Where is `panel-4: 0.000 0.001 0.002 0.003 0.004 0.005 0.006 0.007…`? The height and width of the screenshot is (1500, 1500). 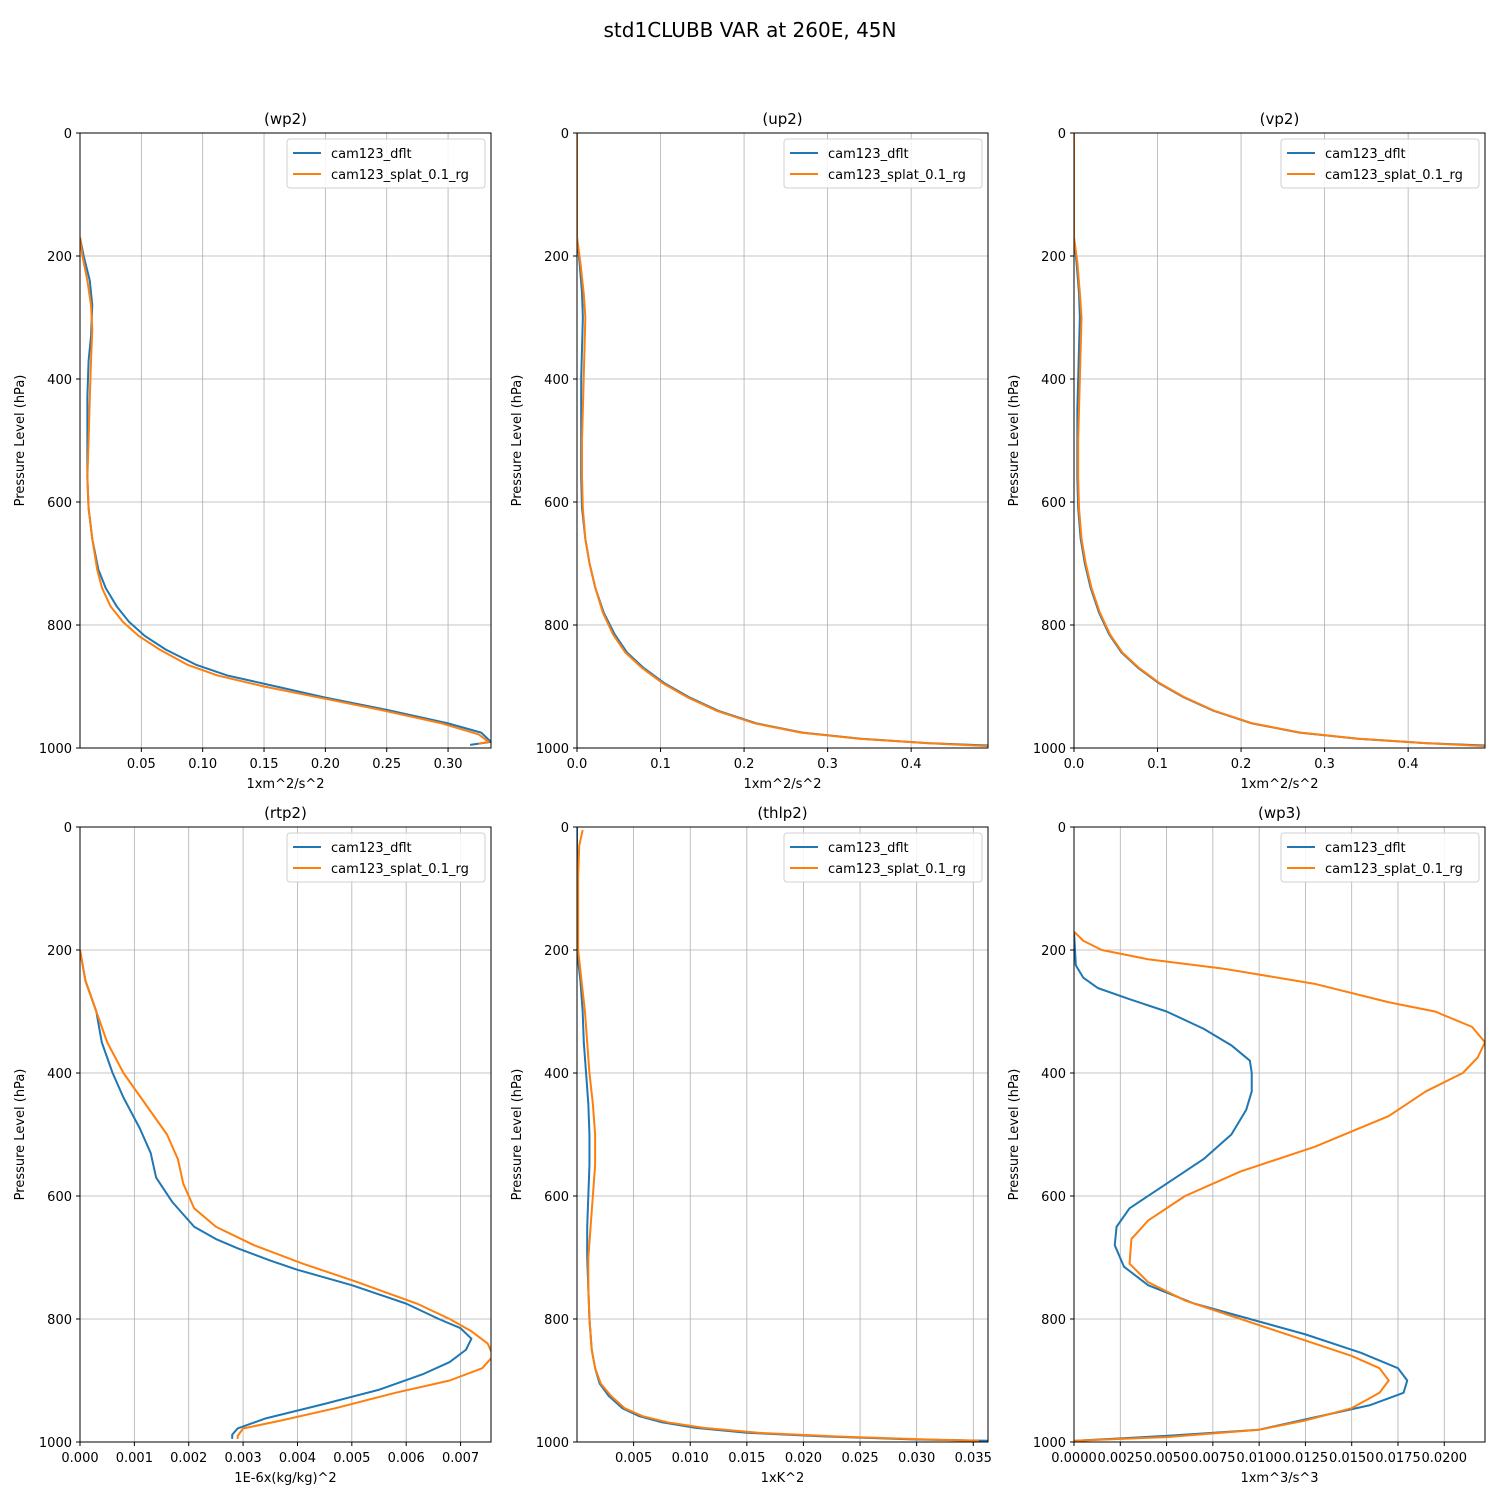
panel-4: 0.000 0.001 0.002 0.003 0.004 0.005 0.006 0.007… is located at coordinates (252, 1145).